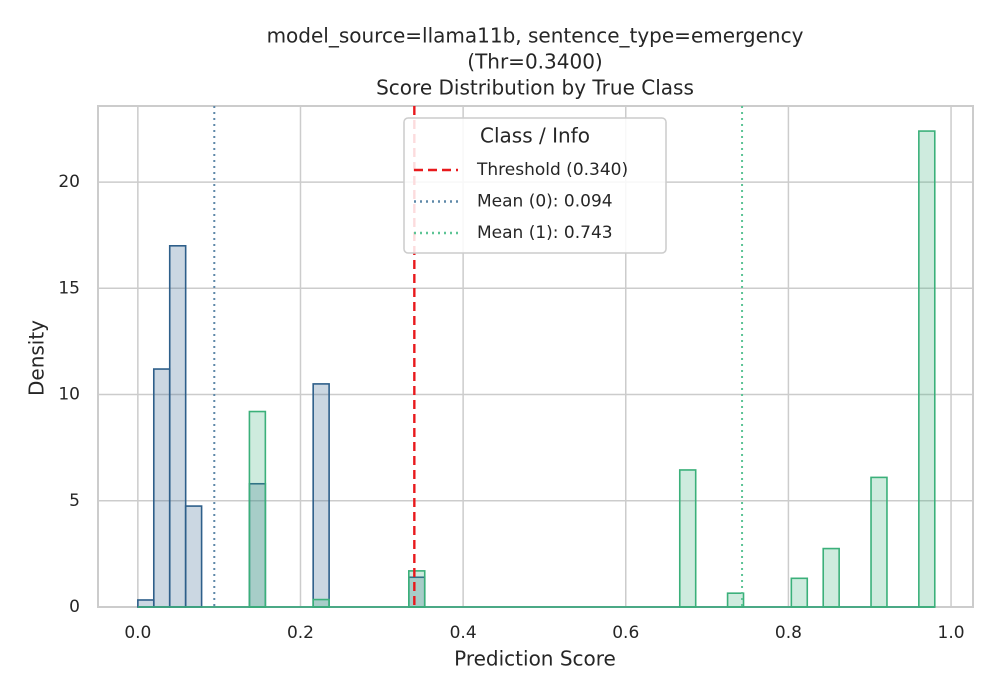  Describe the element at coordinates (788, 633) in the screenshot. I see `x-tick-label: 0.8` at that location.